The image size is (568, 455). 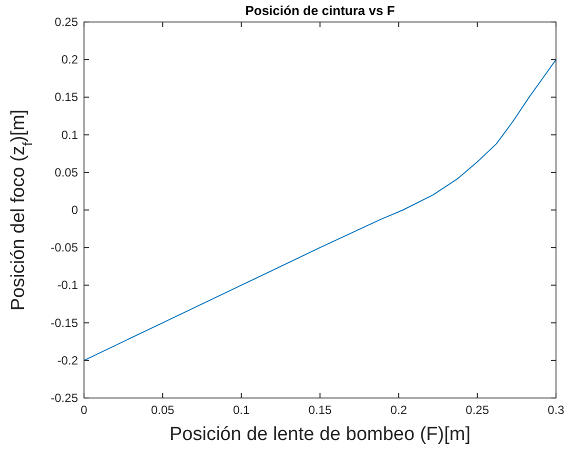 I want to click on x-tick-label: 0.3, so click(x=556, y=410).